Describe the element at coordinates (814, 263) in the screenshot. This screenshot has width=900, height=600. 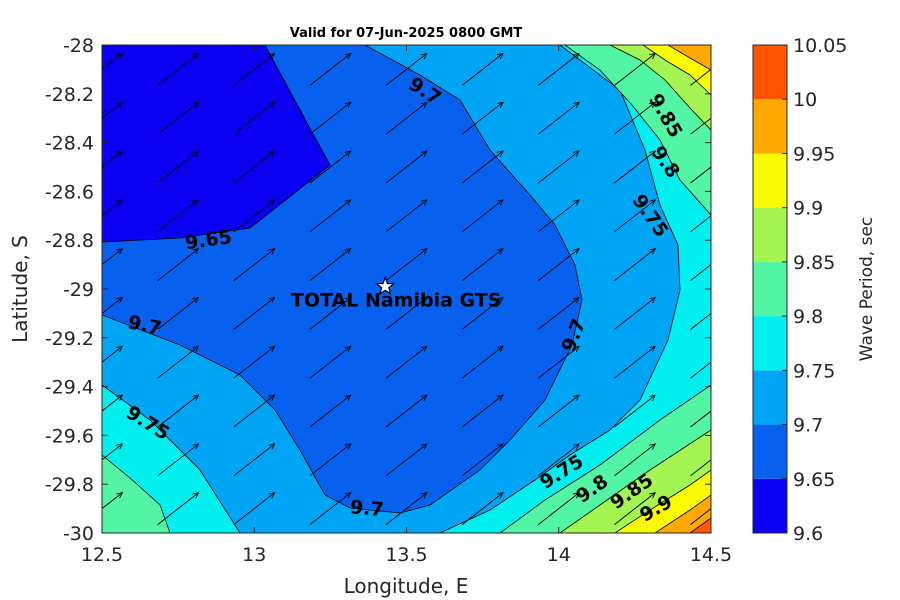
I see `colorbar-tick-label: 9.85` at that location.